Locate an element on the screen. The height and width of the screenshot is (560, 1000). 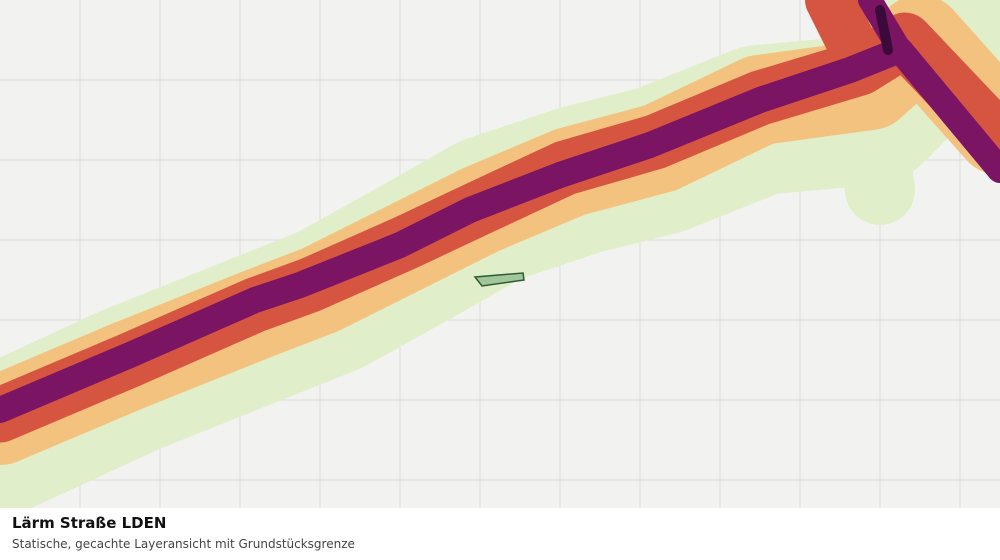
parcel-boundary is located at coordinates (499, 279).